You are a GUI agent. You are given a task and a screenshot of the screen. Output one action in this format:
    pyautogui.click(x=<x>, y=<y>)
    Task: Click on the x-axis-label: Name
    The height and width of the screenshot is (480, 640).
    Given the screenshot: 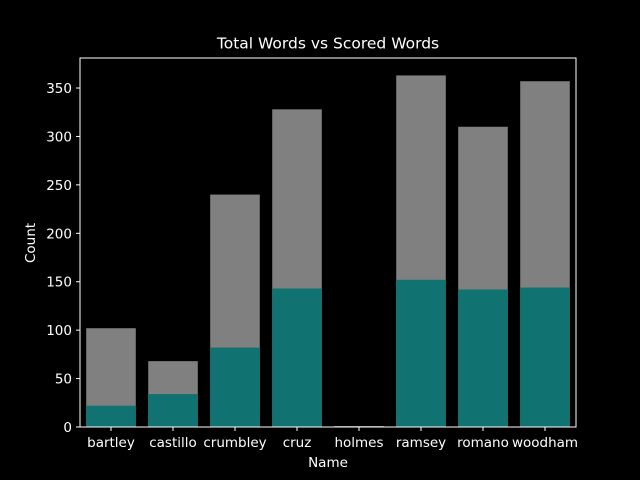 What is the action you would take?
    pyautogui.click(x=328, y=463)
    